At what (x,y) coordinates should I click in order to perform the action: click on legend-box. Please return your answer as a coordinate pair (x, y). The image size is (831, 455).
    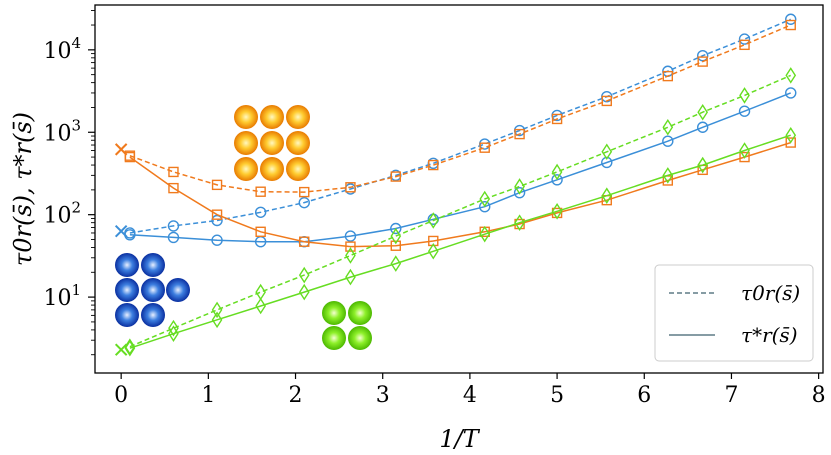
    Looking at the image, I should click on (734, 313).